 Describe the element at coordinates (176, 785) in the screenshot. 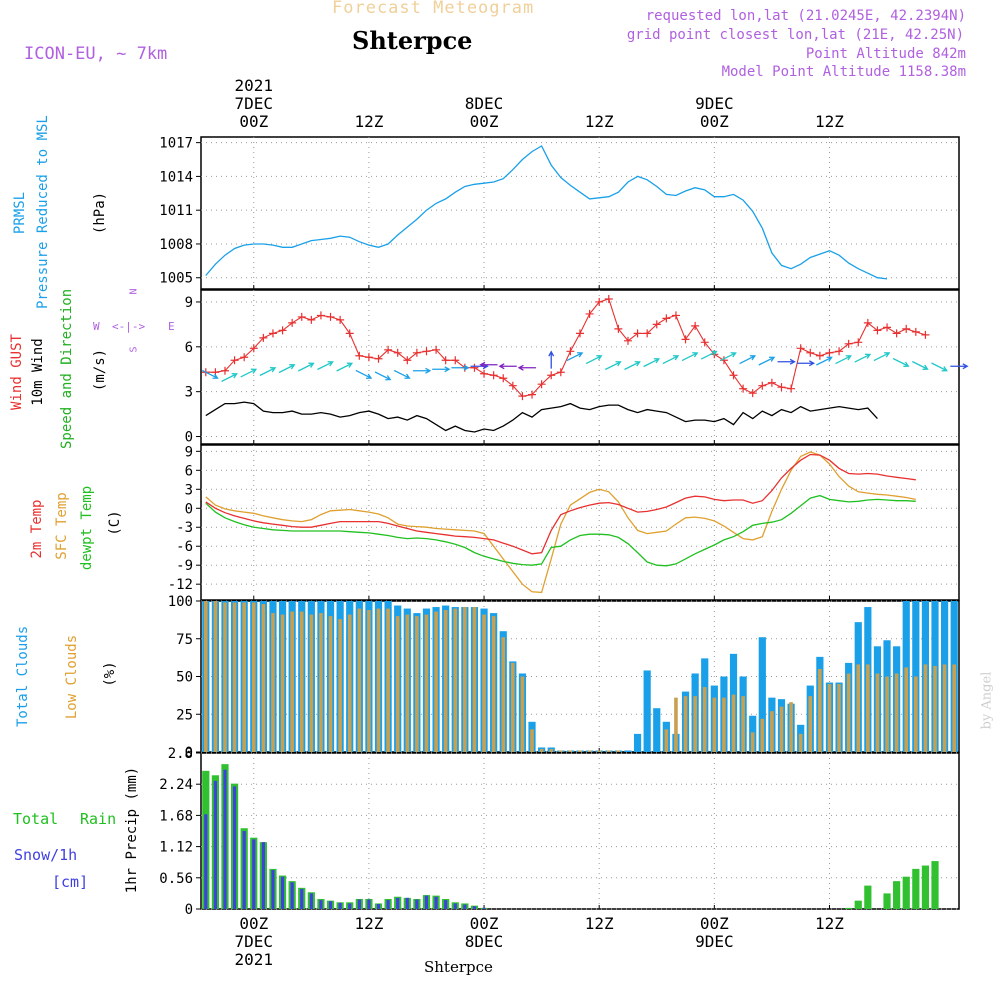

I see `y-tick-label: 2.24` at that location.